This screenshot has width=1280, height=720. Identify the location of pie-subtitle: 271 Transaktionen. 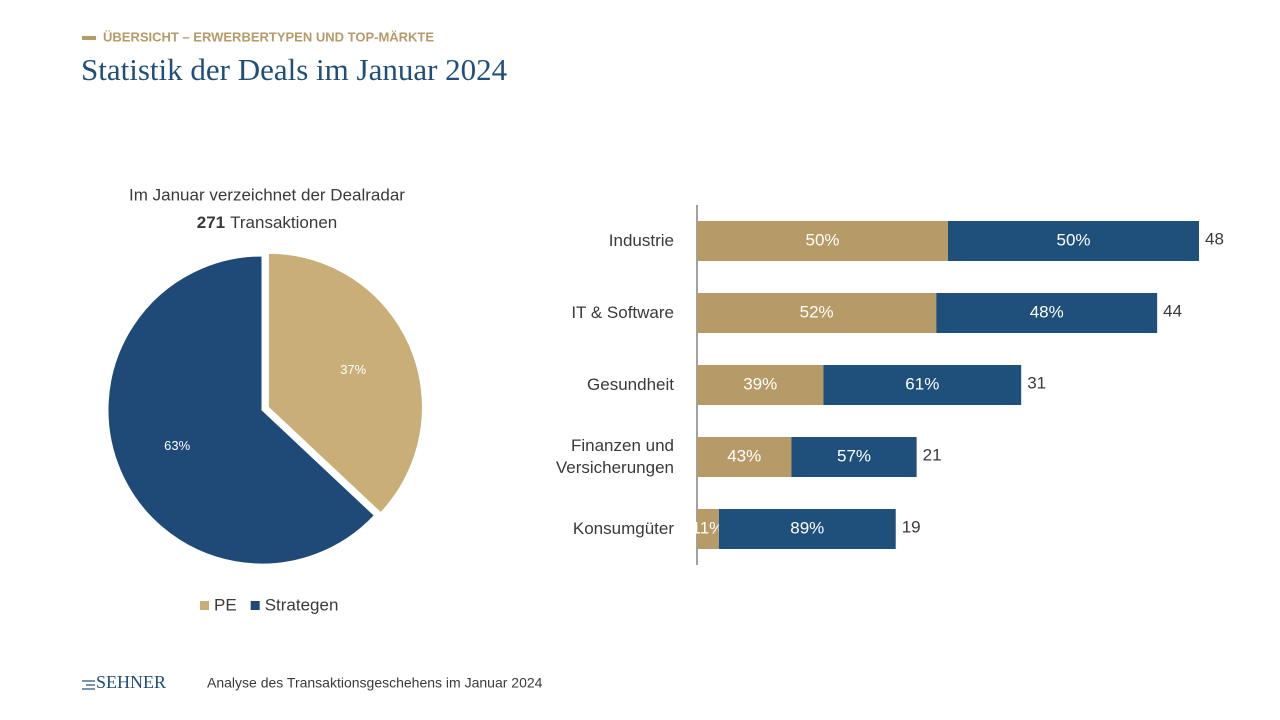
(267, 222).